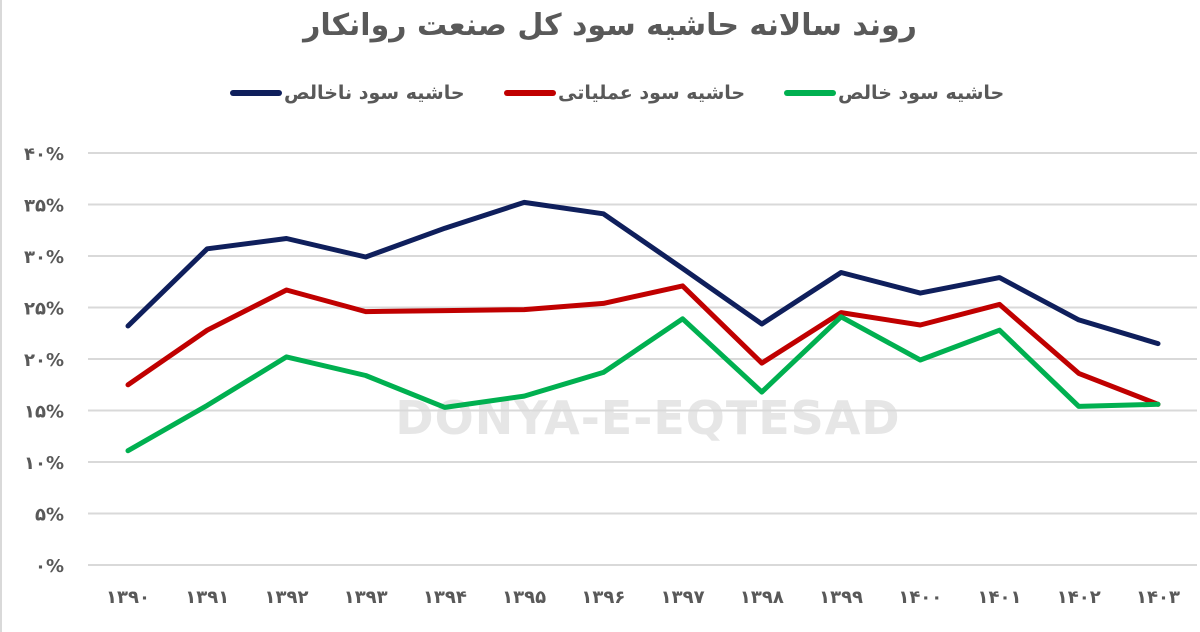 This screenshot has height=632, width=1200. Describe the element at coordinates (366, 597) in the screenshot. I see `x-tick-label: ۱۳۹۳` at that location.